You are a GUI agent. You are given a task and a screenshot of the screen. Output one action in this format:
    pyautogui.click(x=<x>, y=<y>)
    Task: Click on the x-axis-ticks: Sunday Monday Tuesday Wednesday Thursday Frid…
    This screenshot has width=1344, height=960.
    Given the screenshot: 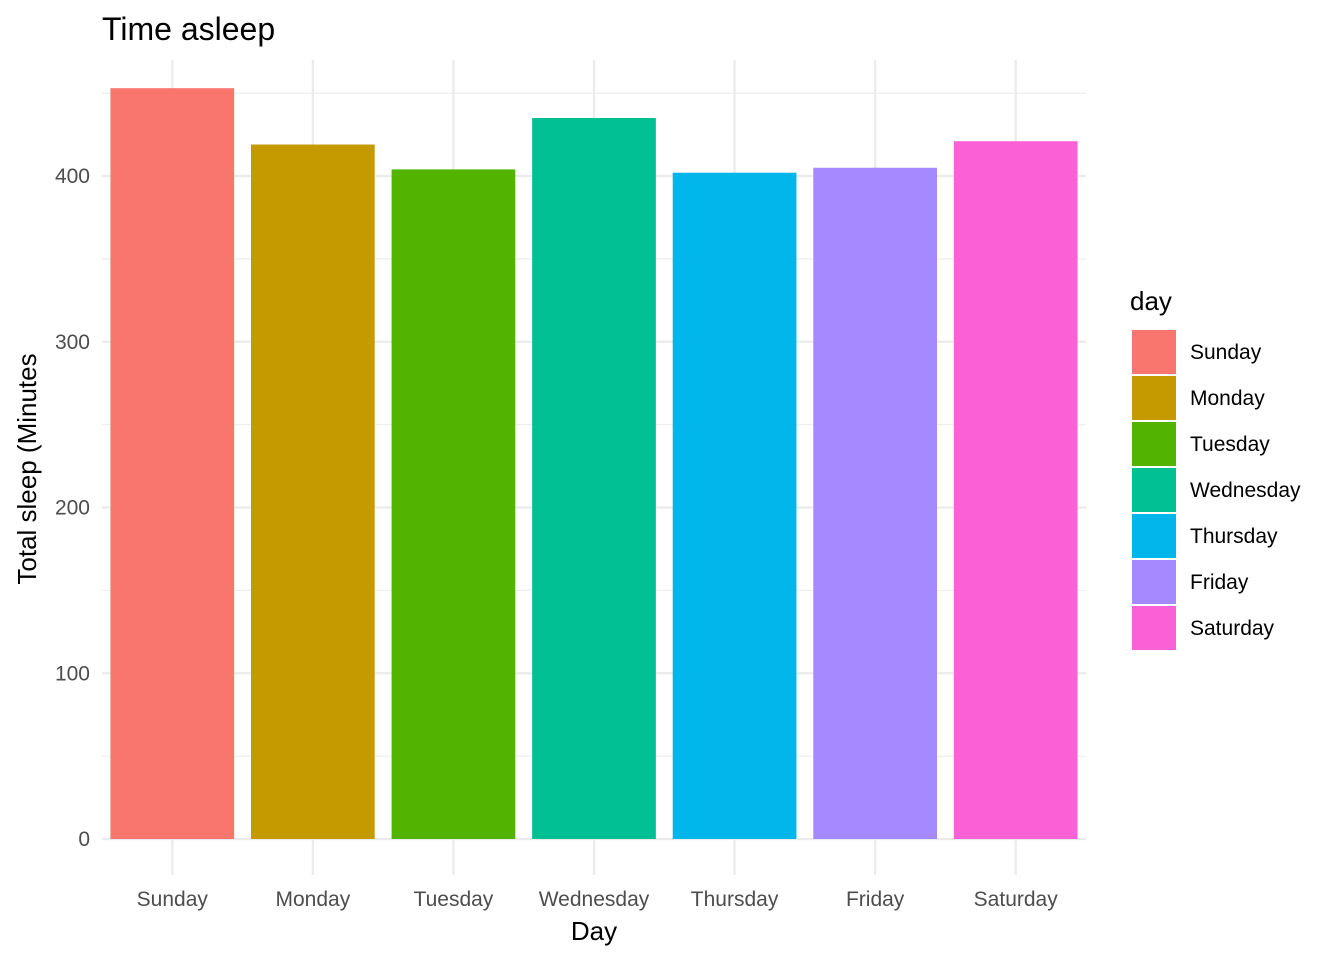 What is the action you would take?
    pyautogui.click(x=598, y=899)
    